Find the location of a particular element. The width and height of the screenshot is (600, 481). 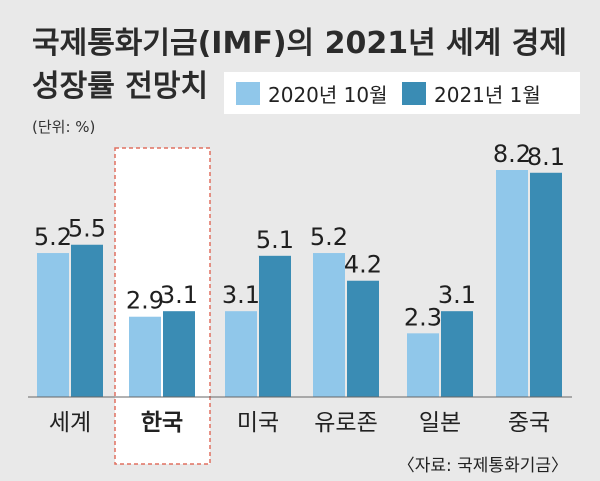

value-label-2021-jan-3: 4.2 is located at coordinates (363, 265).